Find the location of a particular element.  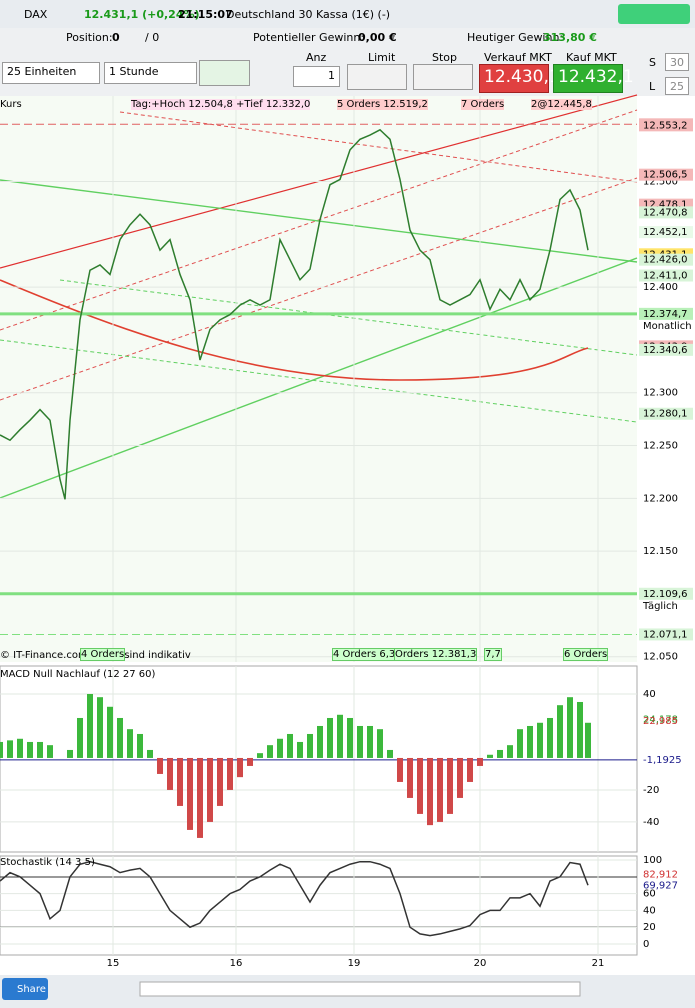

orders: 2@12.445,8 is located at coordinates (561, 104).